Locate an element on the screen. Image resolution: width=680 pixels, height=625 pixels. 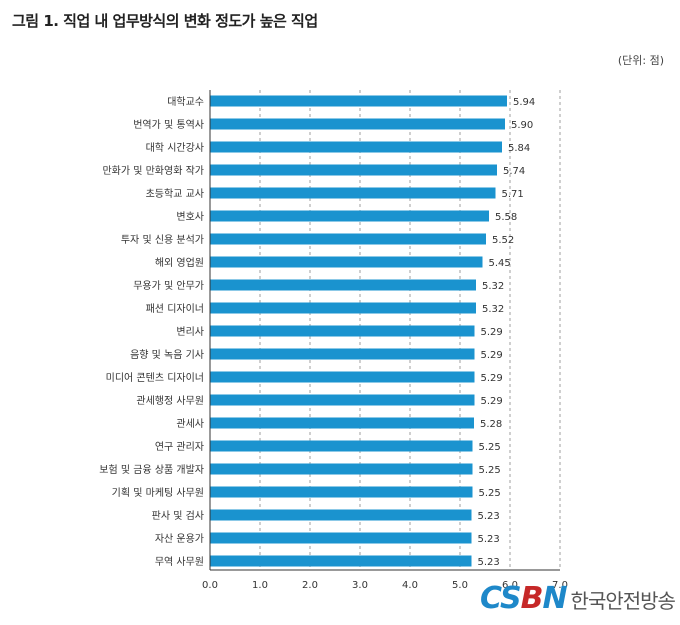
category-label: 대학 시간강사 is located at coordinates (175, 148).